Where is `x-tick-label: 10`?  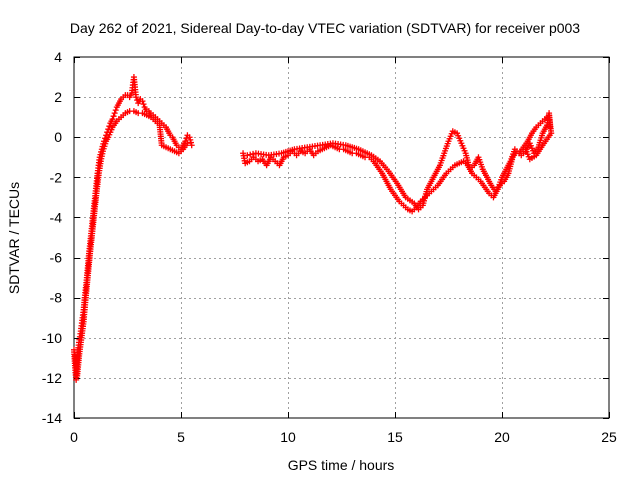 x-tick-label: 10 is located at coordinates (288, 437).